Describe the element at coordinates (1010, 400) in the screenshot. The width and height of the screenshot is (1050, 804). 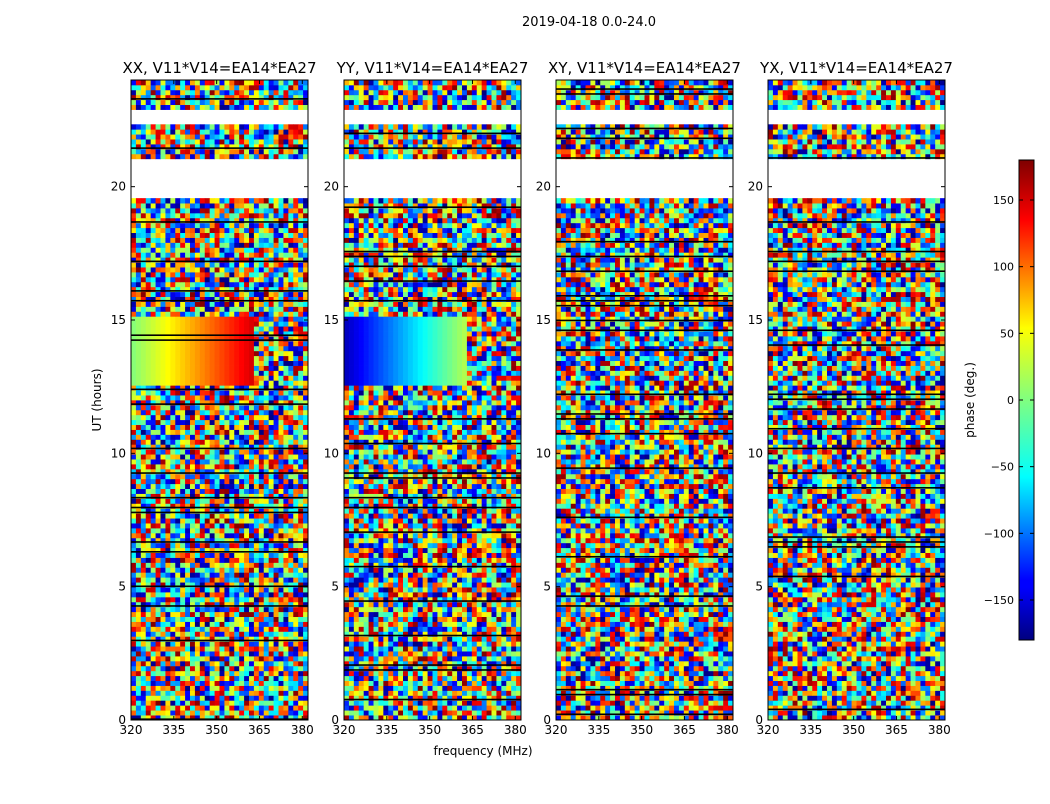
I see `colorbar-tick-label: 0` at that location.